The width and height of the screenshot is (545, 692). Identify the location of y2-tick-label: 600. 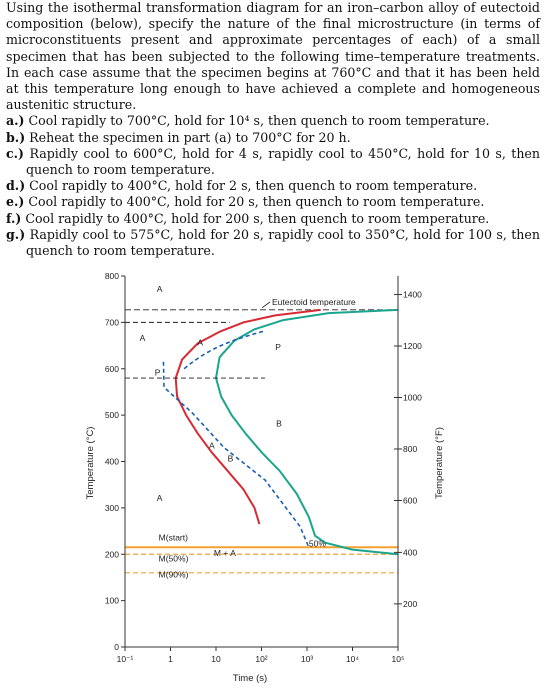
(410, 500).